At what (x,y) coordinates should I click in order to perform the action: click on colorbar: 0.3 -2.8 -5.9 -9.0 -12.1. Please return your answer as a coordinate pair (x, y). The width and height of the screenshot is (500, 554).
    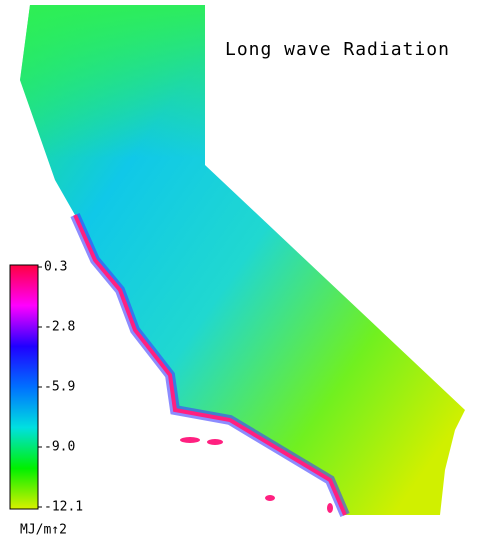
    Looking at the image, I should click on (46, 387).